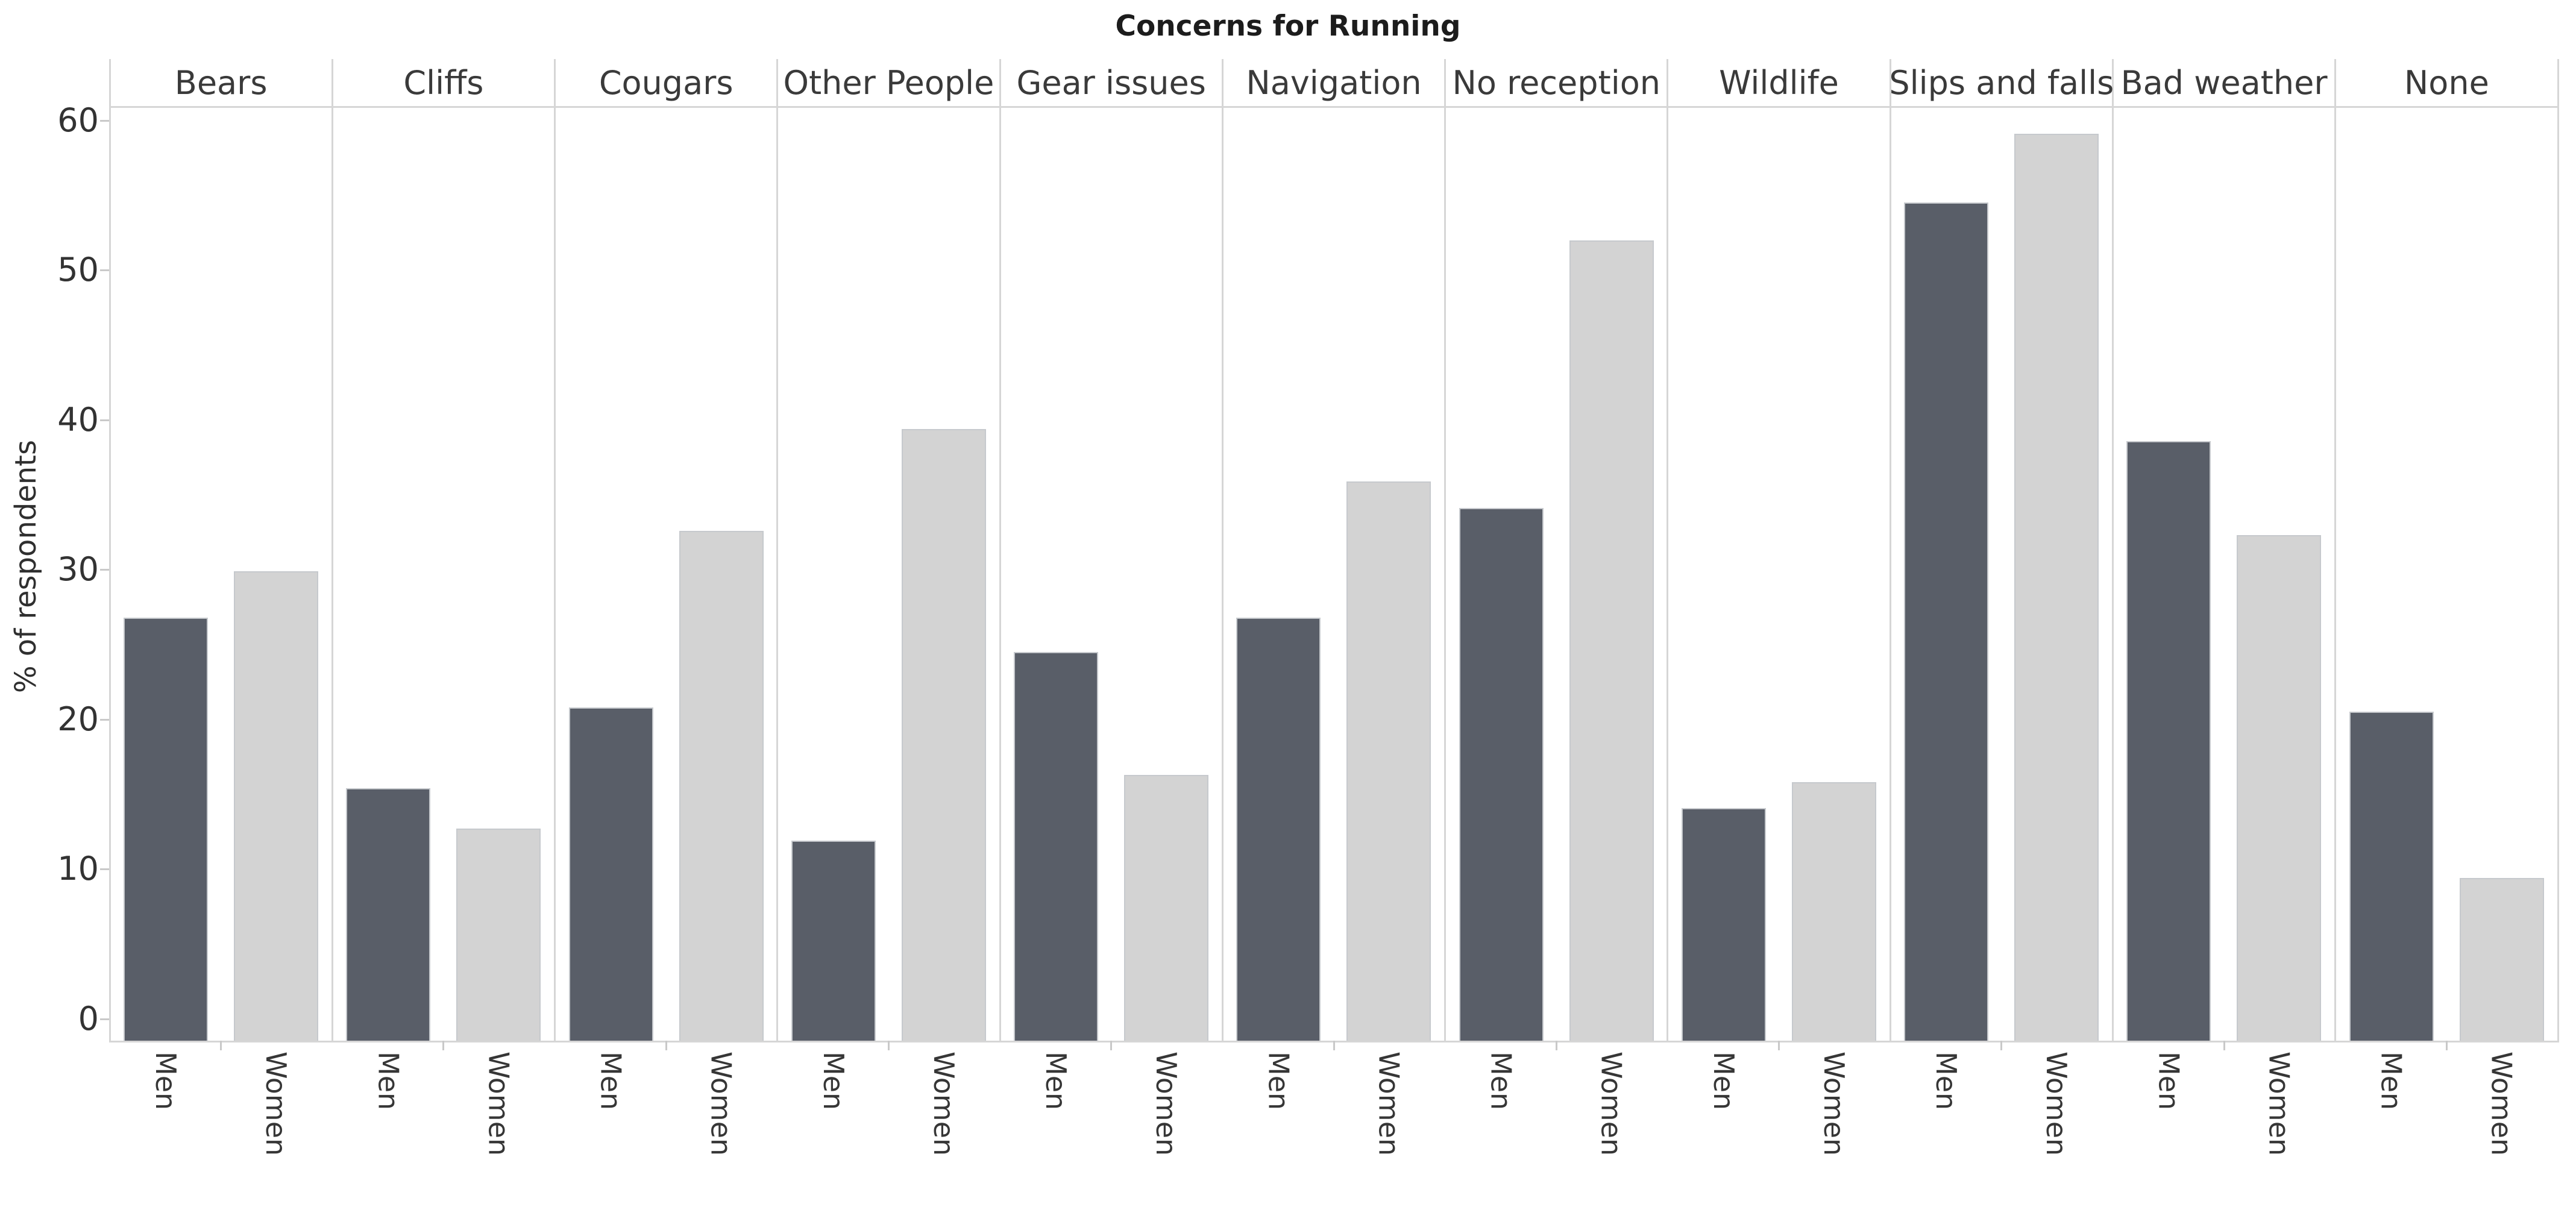 The height and width of the screenshot is (1210, 2576). Describe the element at coordinates (1334, 107) in the screenshot. I see `header-underline` at that location.